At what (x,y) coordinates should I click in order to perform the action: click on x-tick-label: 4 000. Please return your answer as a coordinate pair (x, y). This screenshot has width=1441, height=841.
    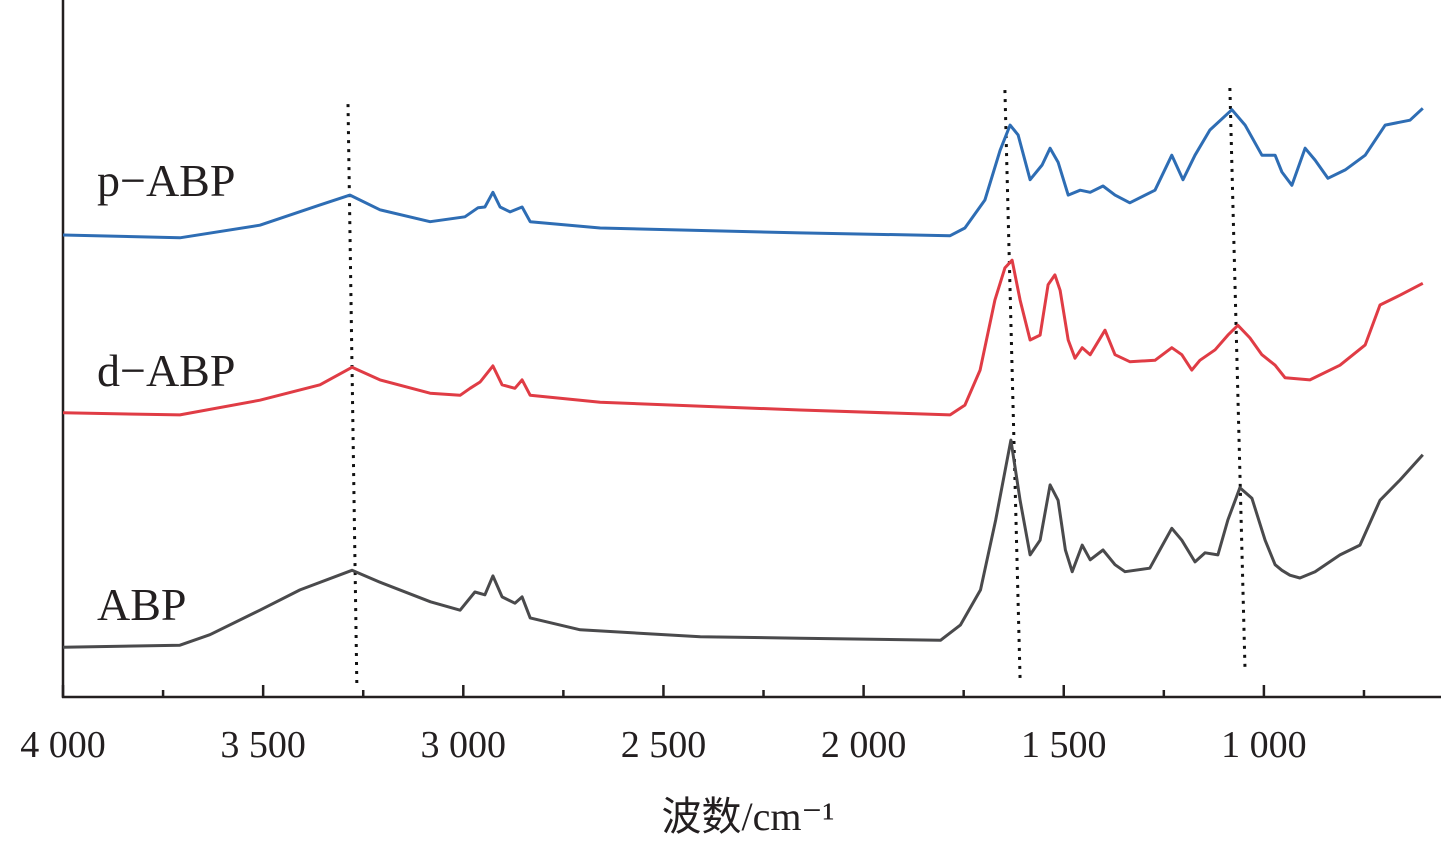
    Looking at the image, I should click on (63, 745).